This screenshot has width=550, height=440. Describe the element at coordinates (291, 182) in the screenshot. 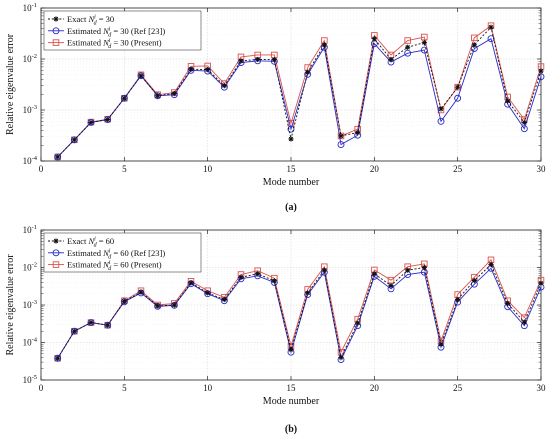

I see `x-axis-label: Mode number` at that location.